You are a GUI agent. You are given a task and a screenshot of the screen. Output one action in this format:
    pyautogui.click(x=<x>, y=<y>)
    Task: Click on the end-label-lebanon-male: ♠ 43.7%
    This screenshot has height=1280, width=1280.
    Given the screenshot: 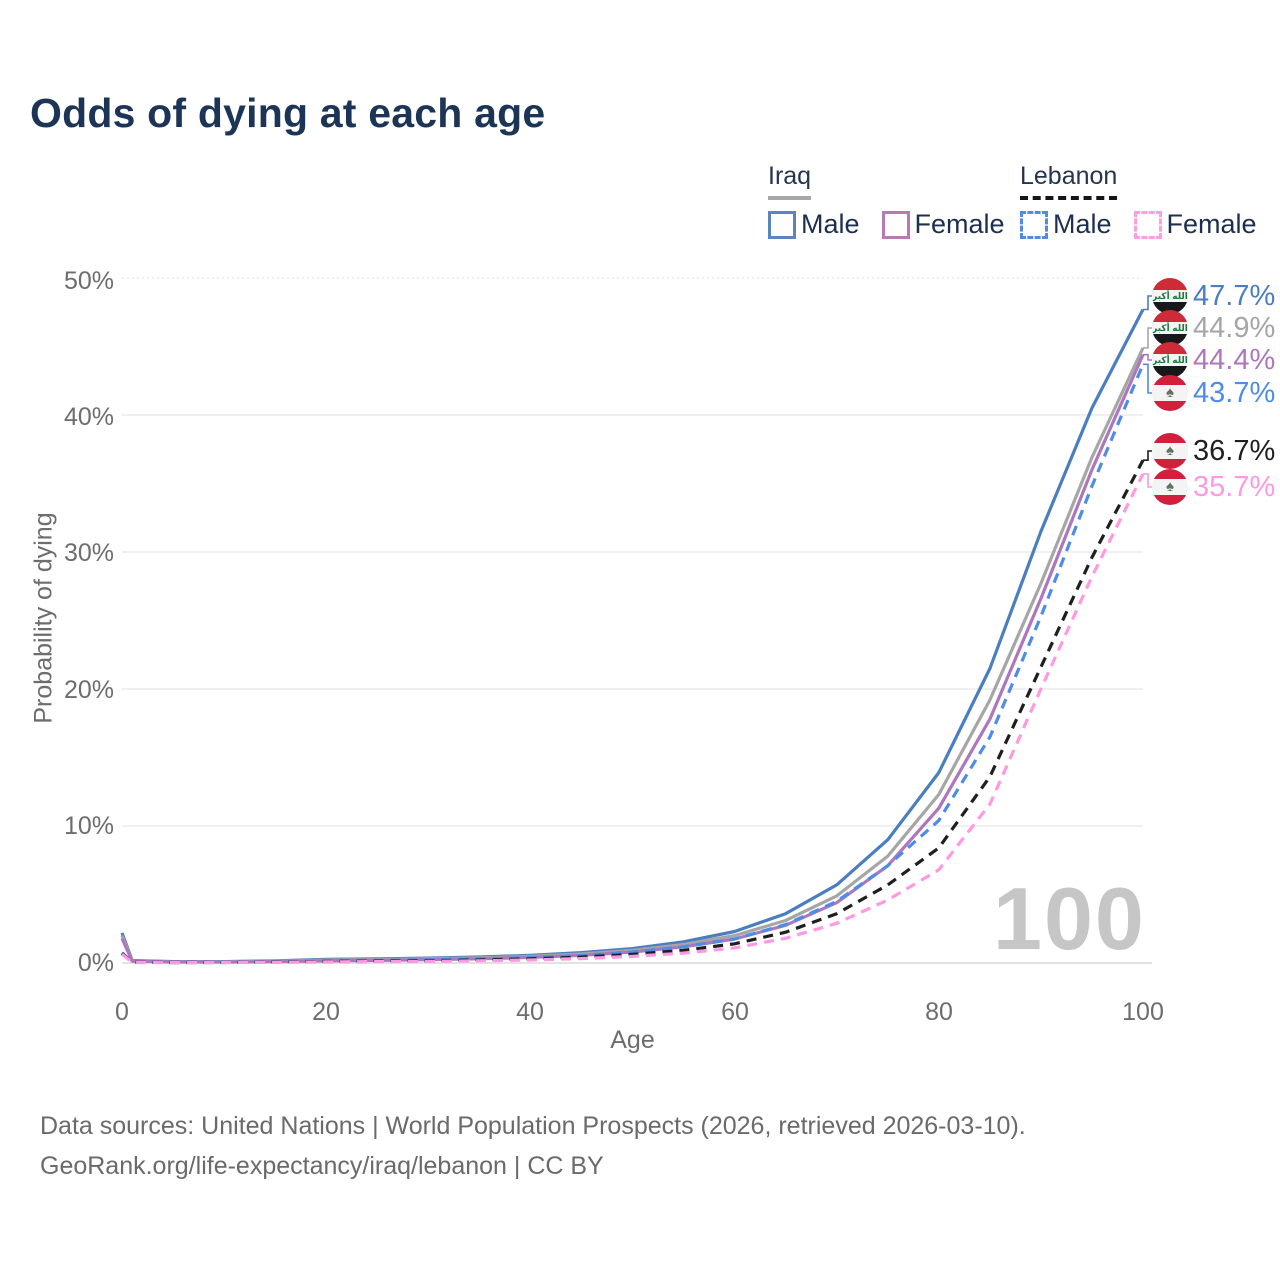 What is the action you would take?
    pyautogui.click(x=1213, y=393)
    